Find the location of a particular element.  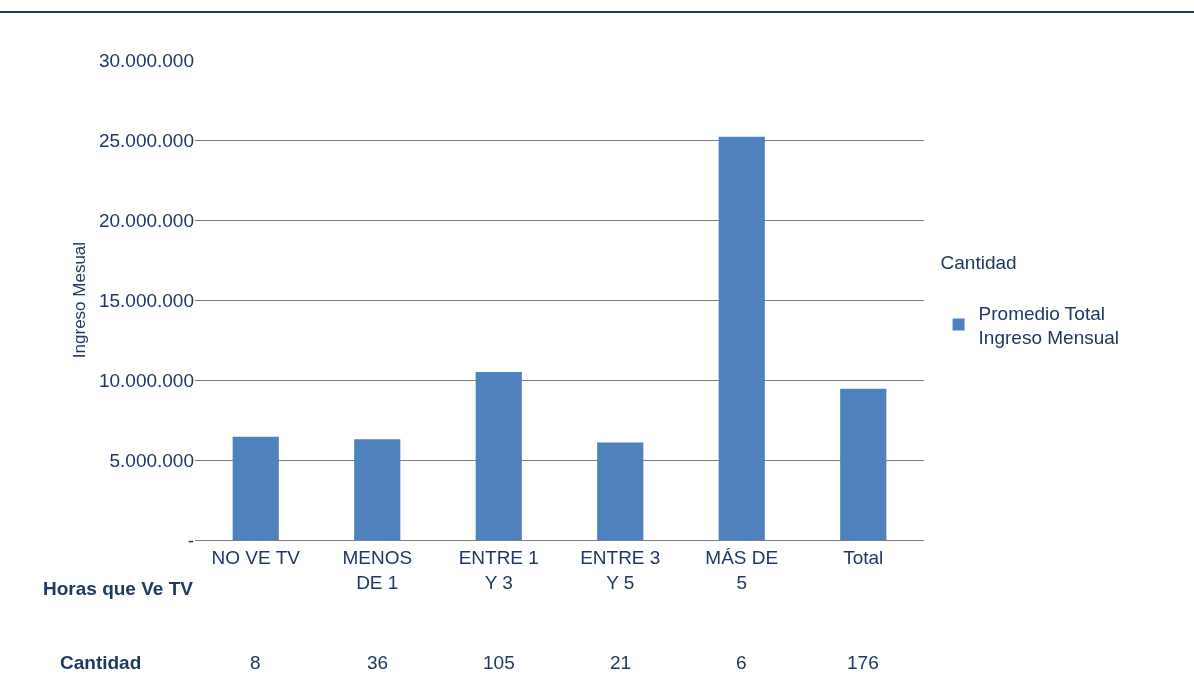

text: 6 is located at coordinates (741, 662).